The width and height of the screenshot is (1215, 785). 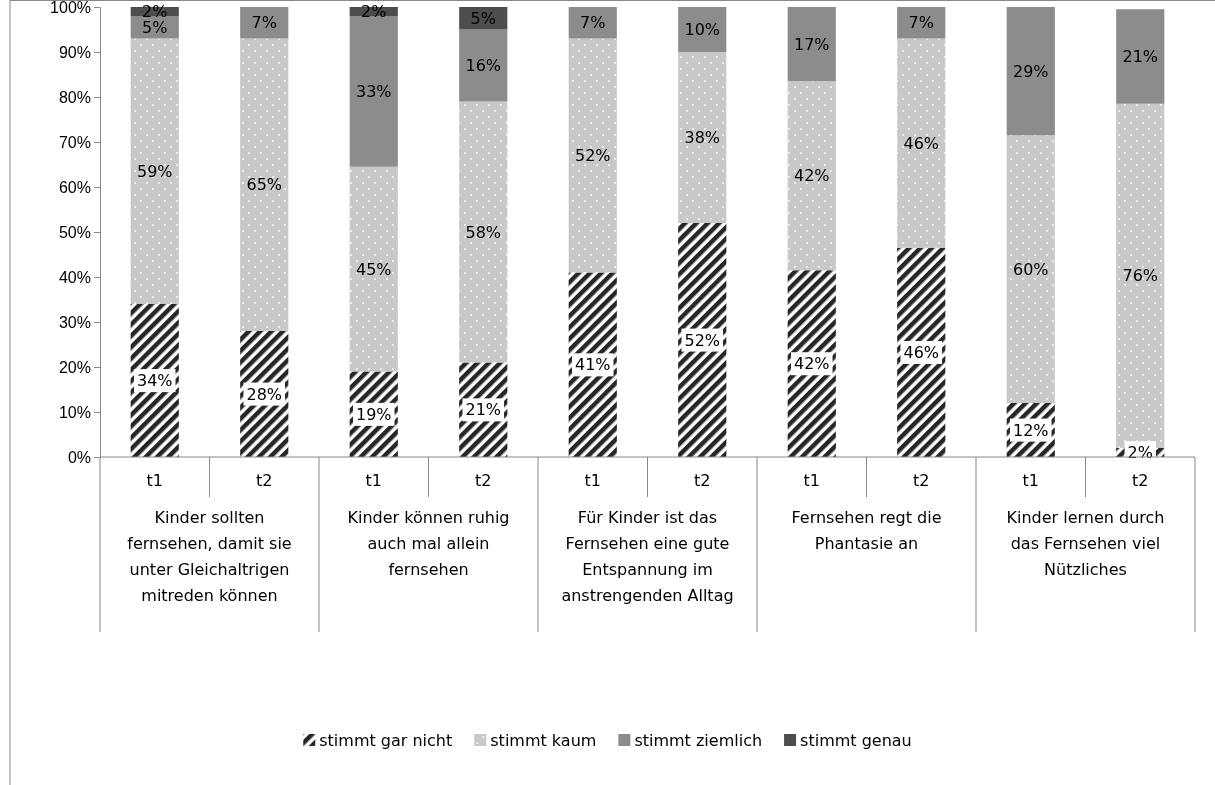 I want to click on y-tick-label: 50%, so click(x=74, y=232).